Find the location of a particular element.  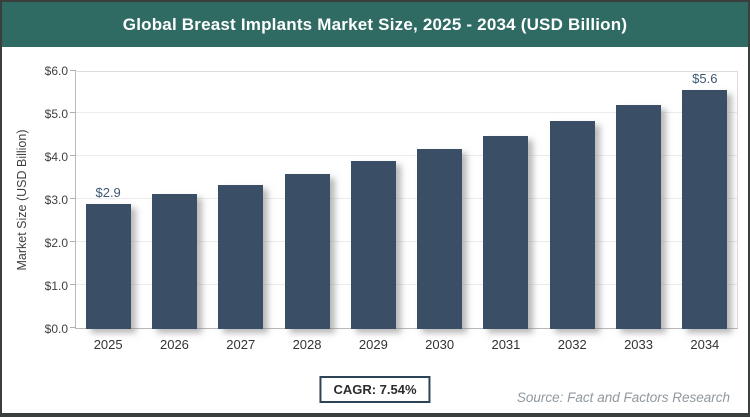

x-axis-label: 2027 is located at coordinates (241, 344).